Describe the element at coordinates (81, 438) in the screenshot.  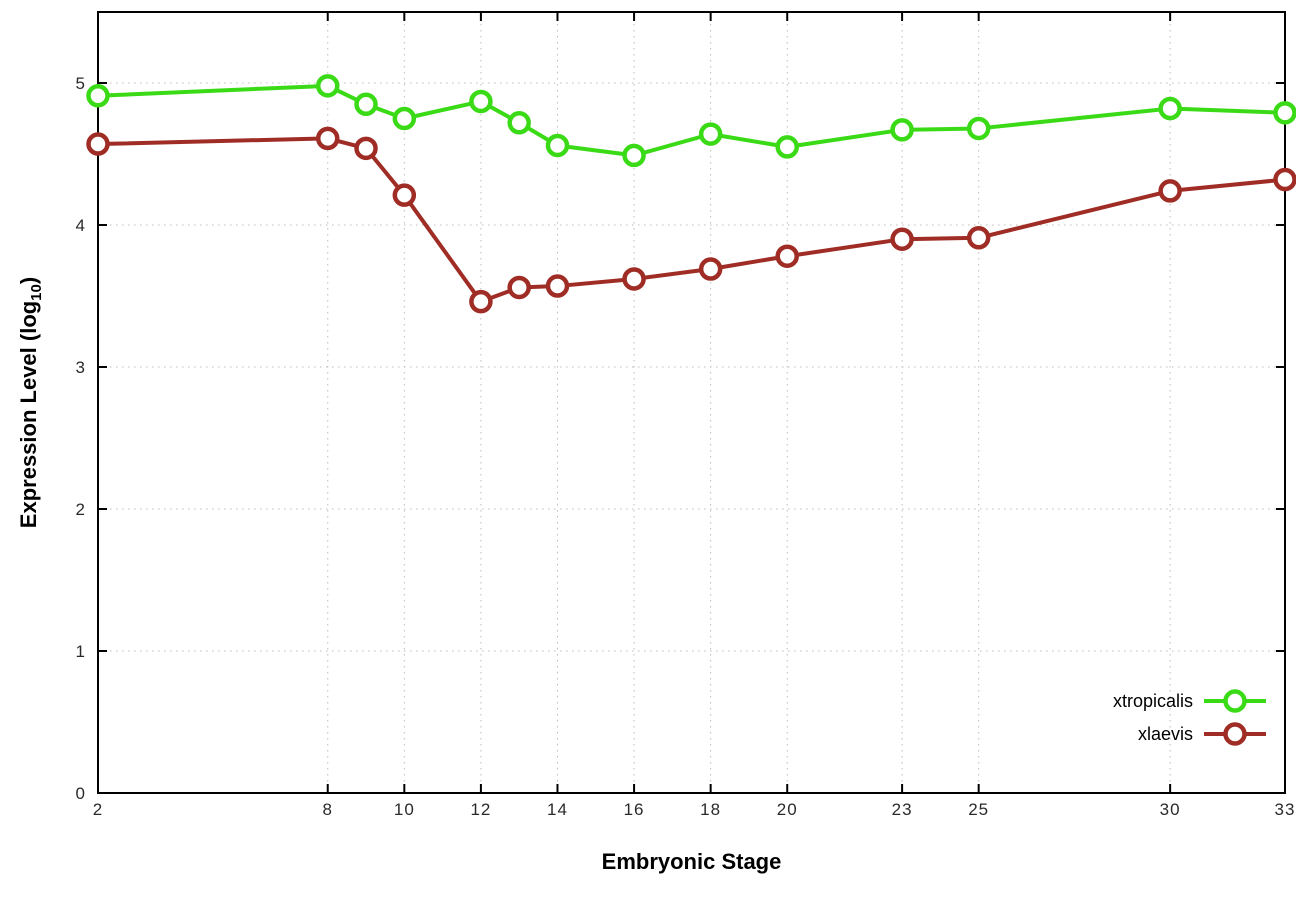
I see `y-tick-labels: 0 1 2 3 4 5` at that location.